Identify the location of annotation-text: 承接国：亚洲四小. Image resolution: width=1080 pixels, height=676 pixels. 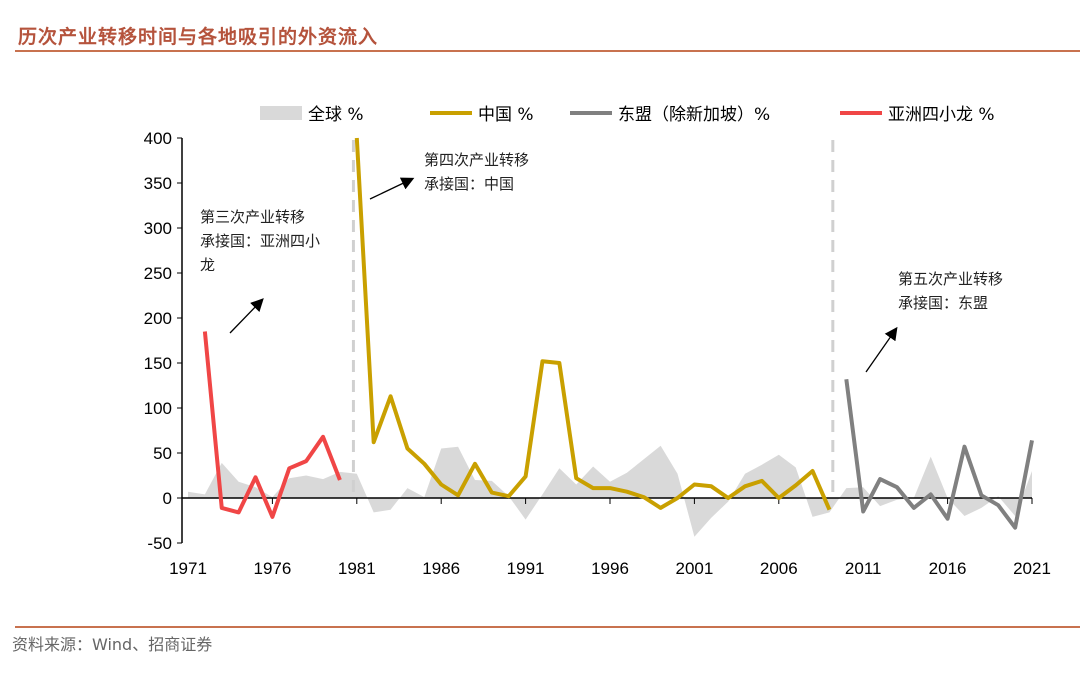
(260, 241).